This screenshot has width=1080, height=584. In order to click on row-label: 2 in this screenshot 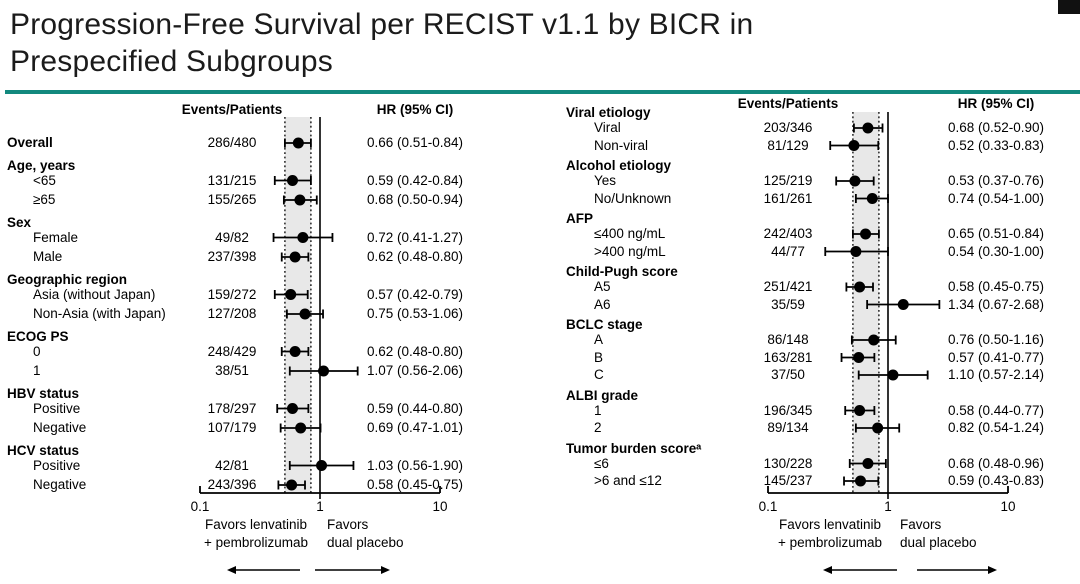, I will do `click(598, 427)`.